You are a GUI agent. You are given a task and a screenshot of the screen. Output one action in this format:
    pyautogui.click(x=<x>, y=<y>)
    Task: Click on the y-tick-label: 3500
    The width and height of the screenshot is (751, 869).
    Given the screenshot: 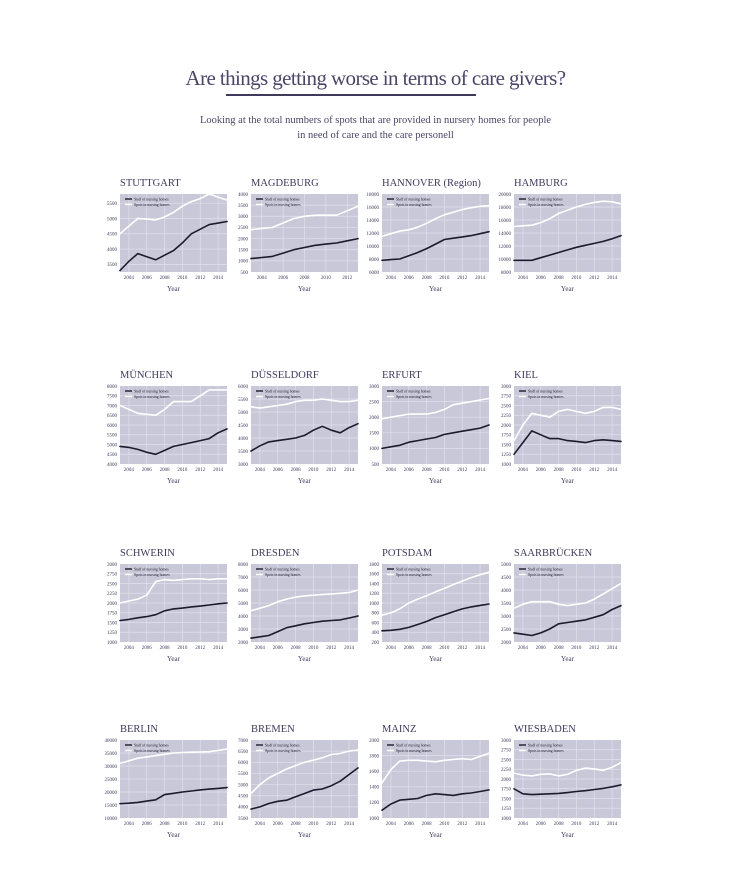 What is the action you would take?
    pyautogui.click(x=112, y=265)
    